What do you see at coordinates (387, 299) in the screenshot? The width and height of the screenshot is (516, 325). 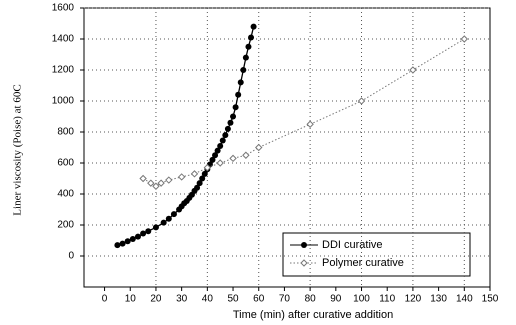 I see `x-tick-label: 110` at bounding box center [387, 299].